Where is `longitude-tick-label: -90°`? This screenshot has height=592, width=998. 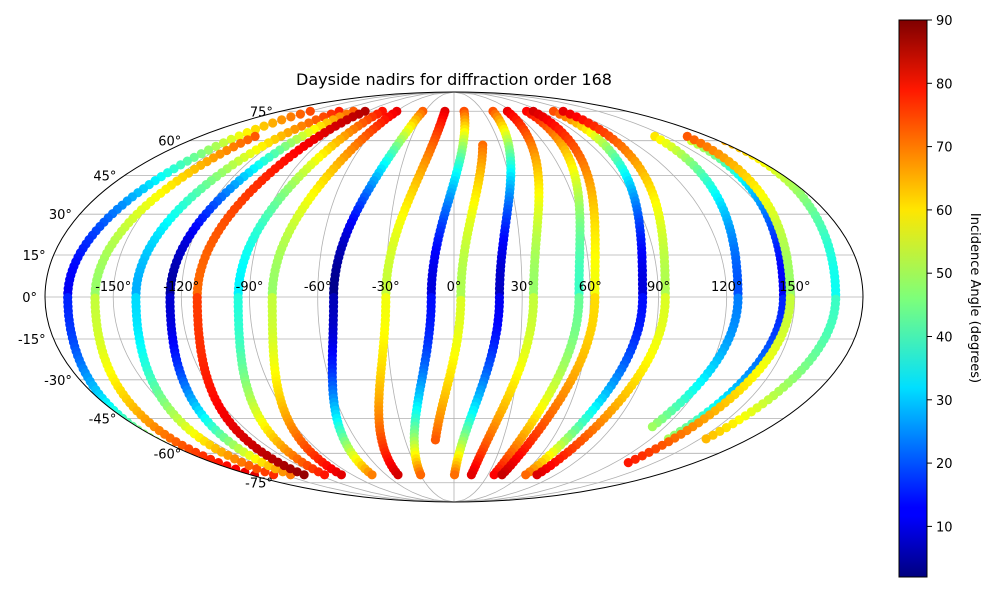
longitude-tick-label: -90° is located at coordinates (250, 287).